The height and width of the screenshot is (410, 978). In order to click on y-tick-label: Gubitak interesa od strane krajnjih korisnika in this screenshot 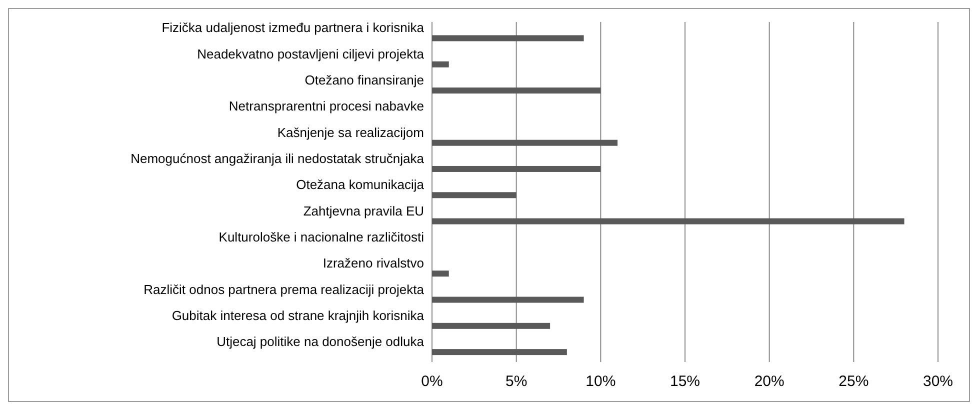, I will do `click(298, 315)`.